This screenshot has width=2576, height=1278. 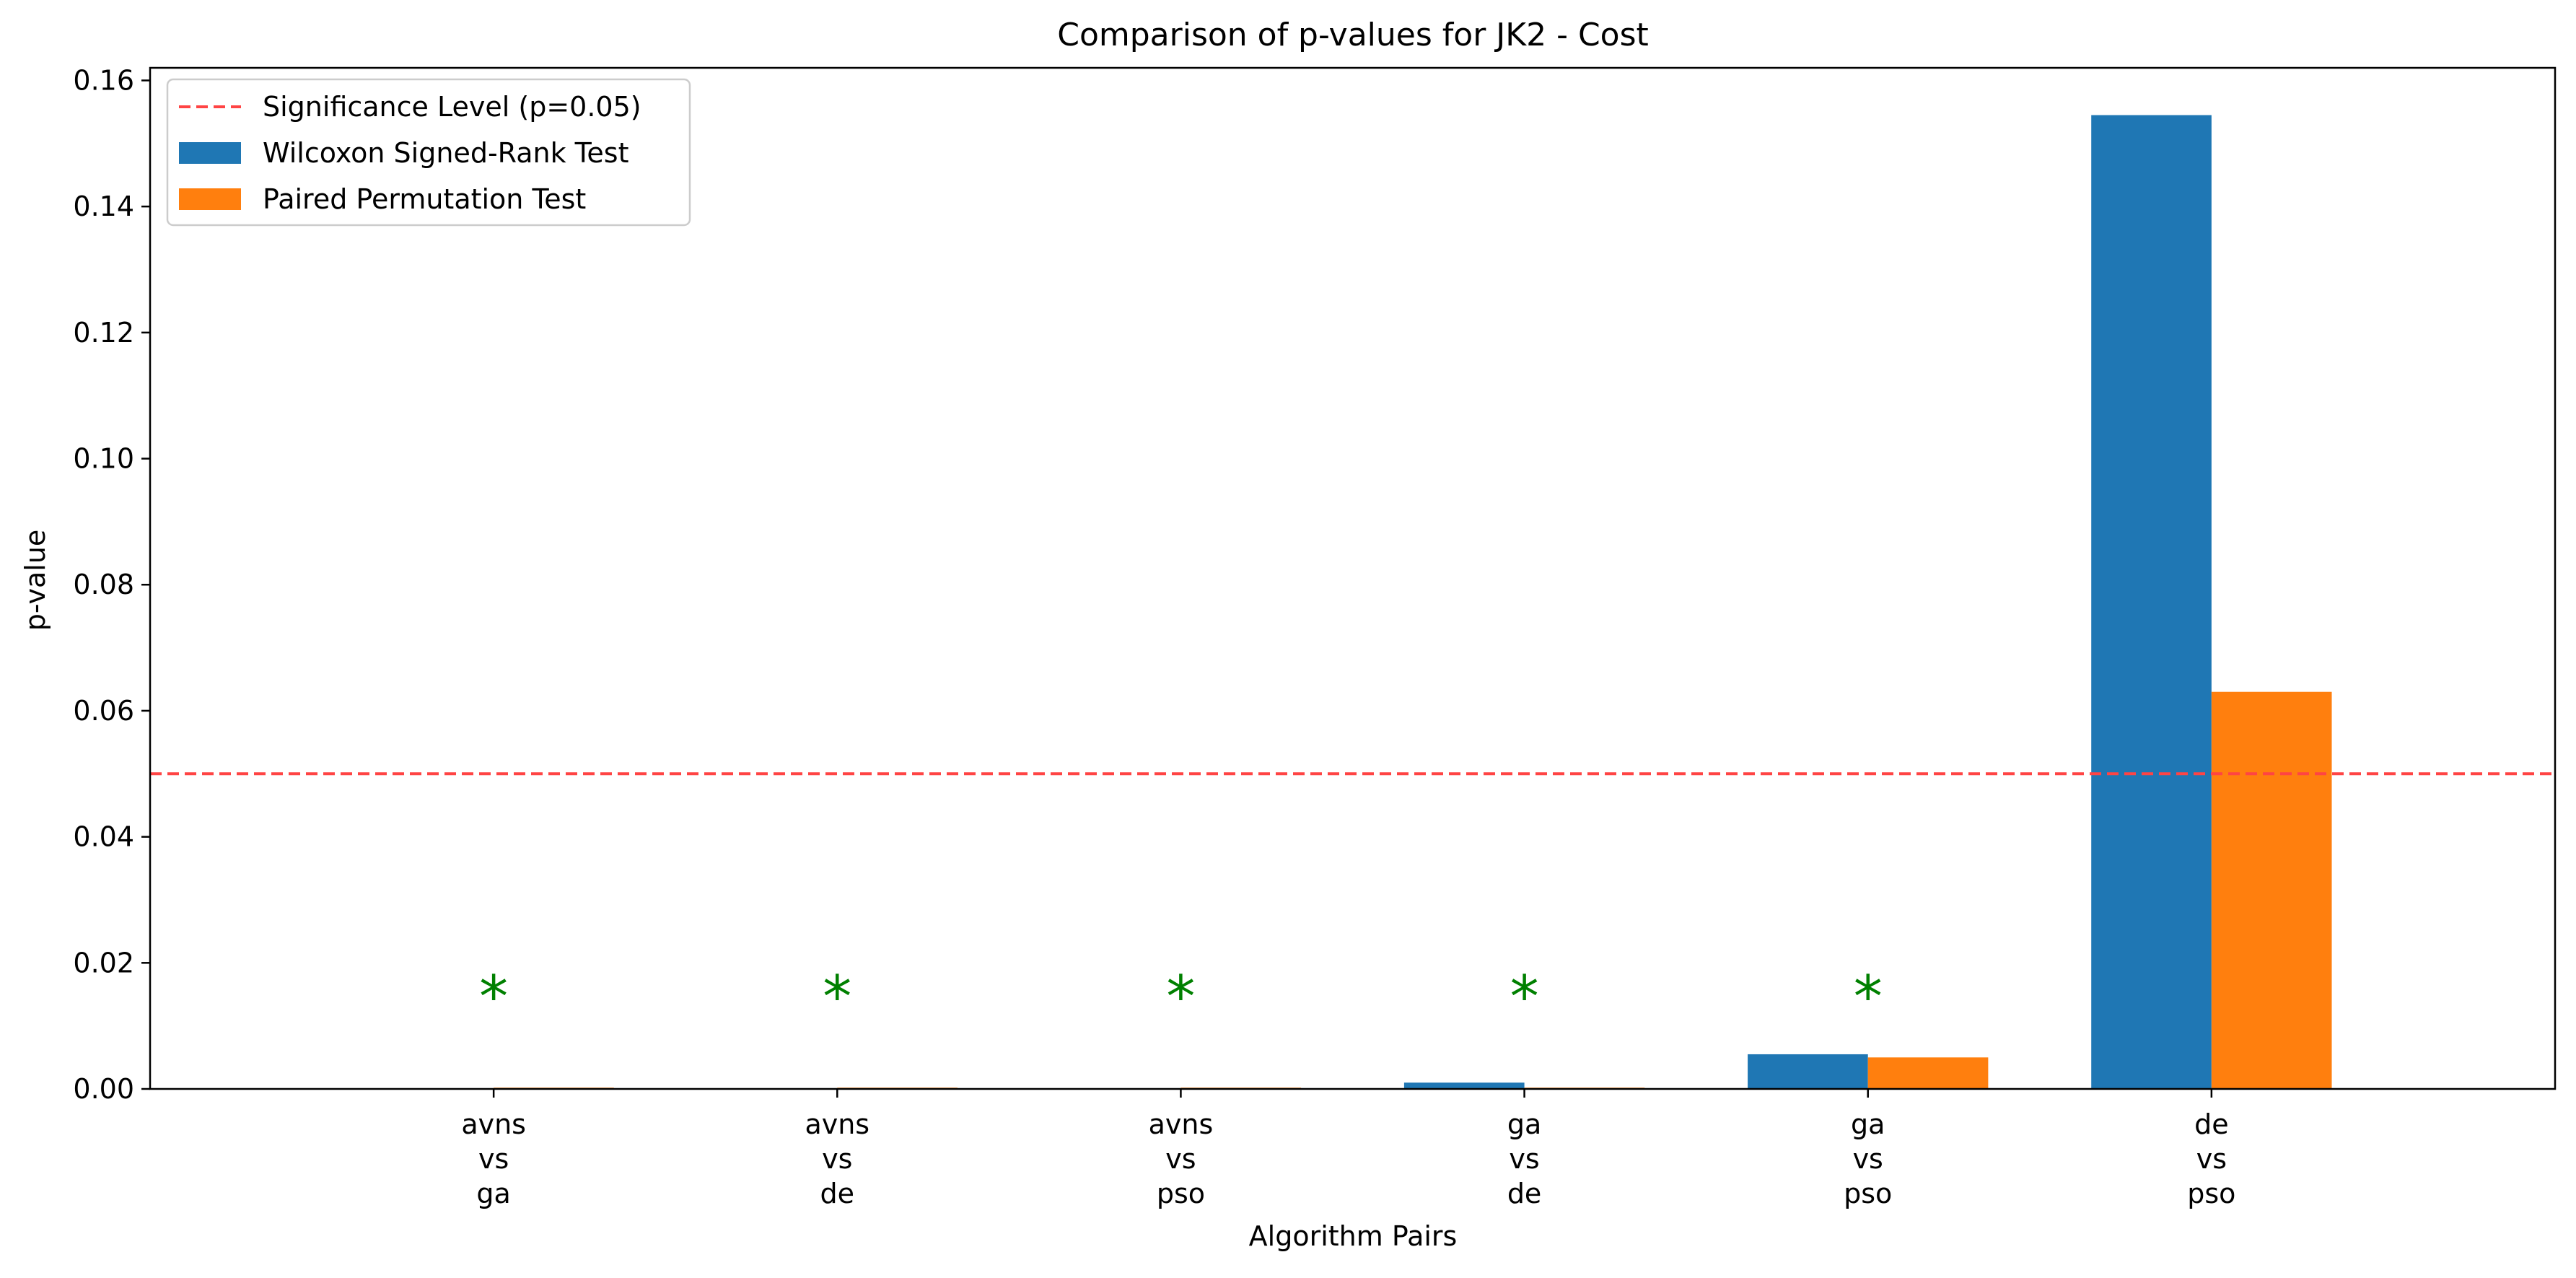 I want to click on y-tick-label-4: 0.08, so click(x=103, y=584).